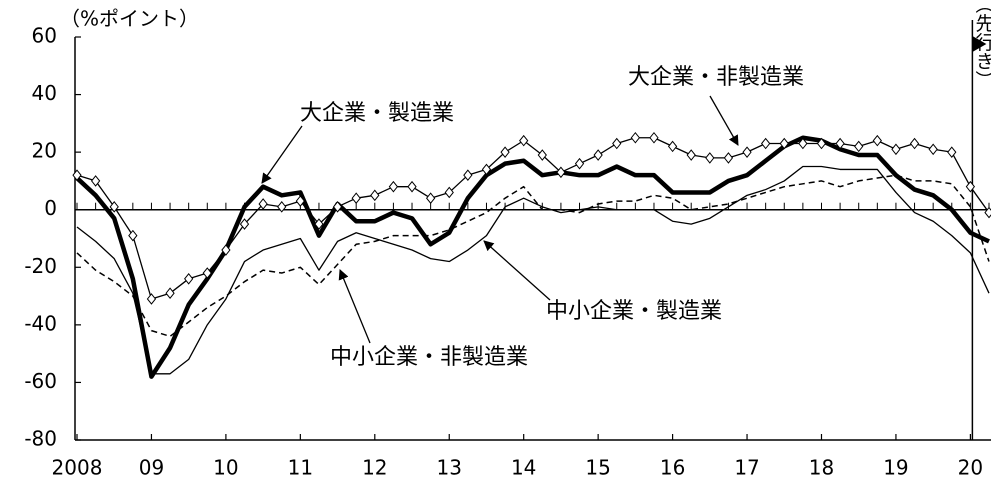 Image resolution: width=991 pixels, height=486 pixels. I want to click on forecast-arrow, so click(979, 44).